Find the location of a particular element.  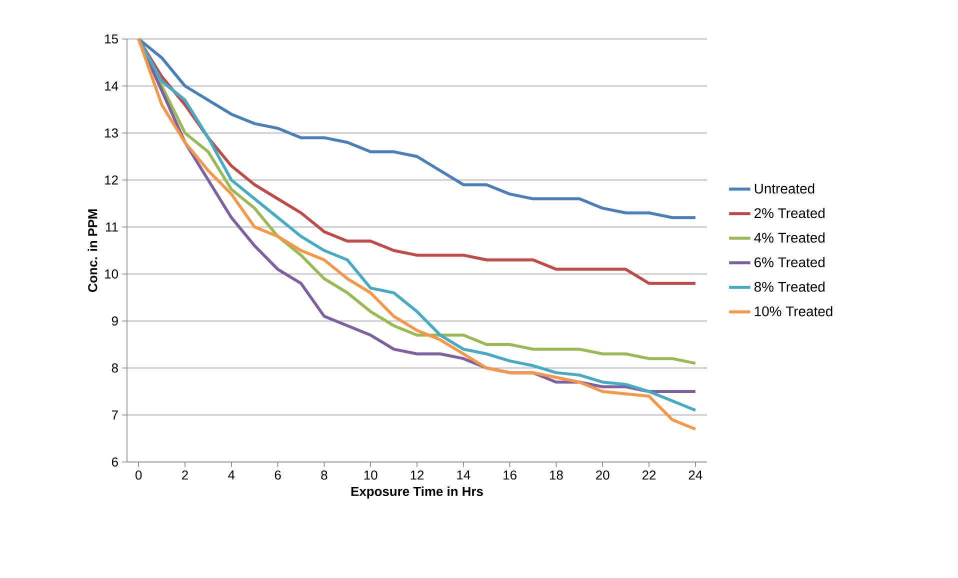

x-tick-label: 22 is located at coordinates (649, 475).